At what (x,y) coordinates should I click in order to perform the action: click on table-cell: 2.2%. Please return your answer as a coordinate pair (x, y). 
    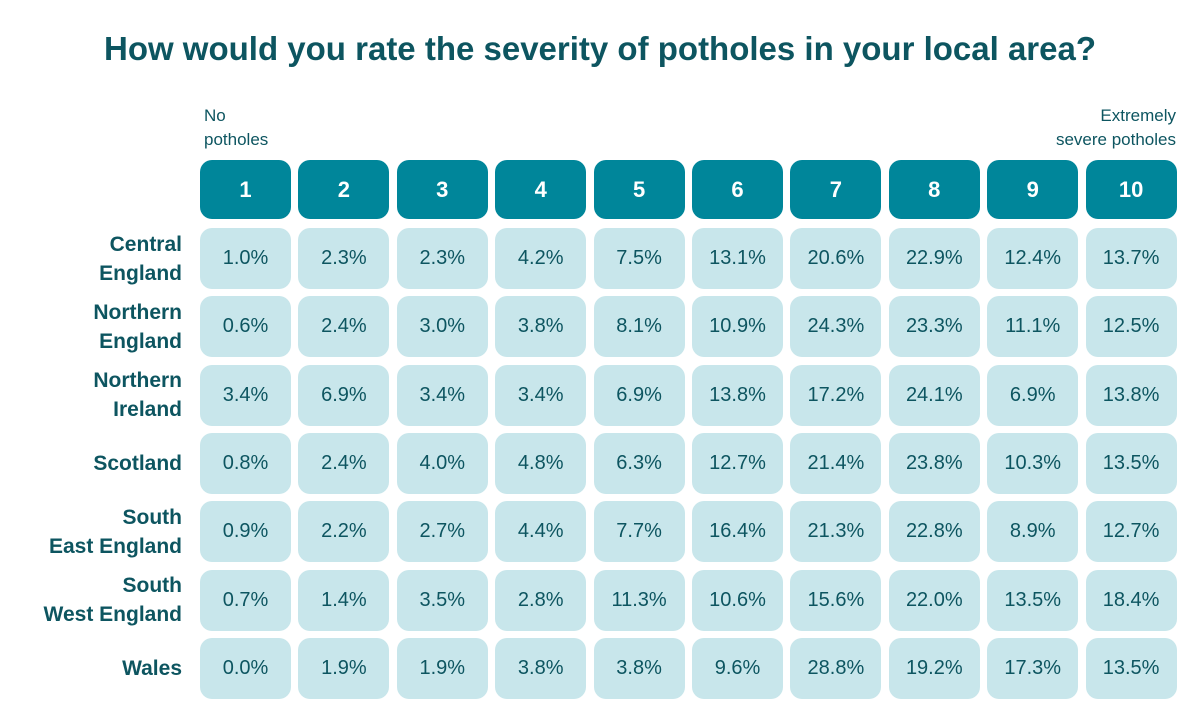
    Looking at the image, I should click on (344, 532).